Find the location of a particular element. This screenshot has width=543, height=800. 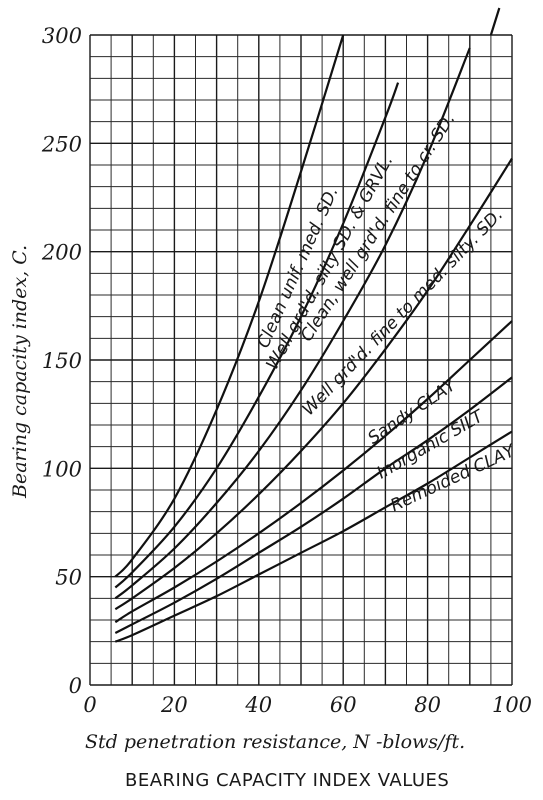

y-tick-label: 300 is located at coordinates (62, 36).